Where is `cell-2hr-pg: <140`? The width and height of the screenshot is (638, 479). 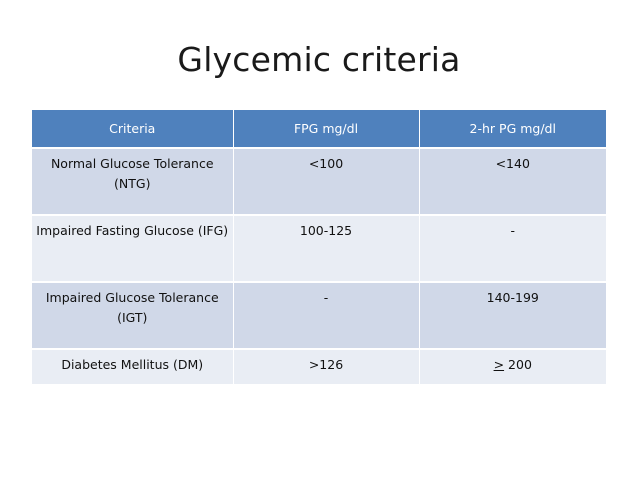 cell-2hr-pg: <140 is located at coordinates (512, 181).